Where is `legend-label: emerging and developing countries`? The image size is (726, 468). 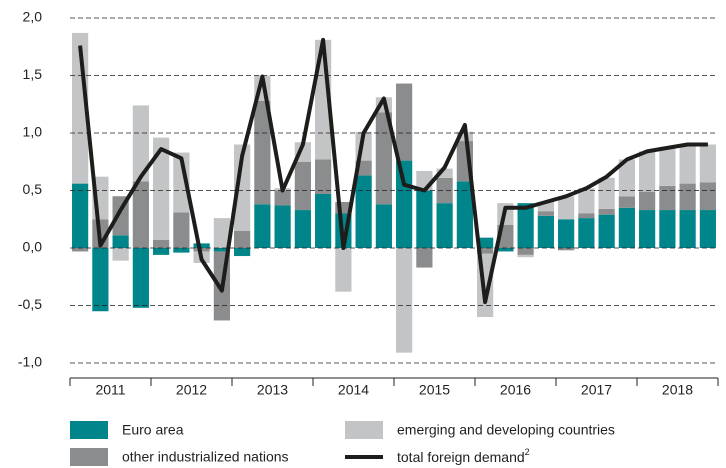 legend-label: emerging and developing countries is located at coordinates (506, 430).